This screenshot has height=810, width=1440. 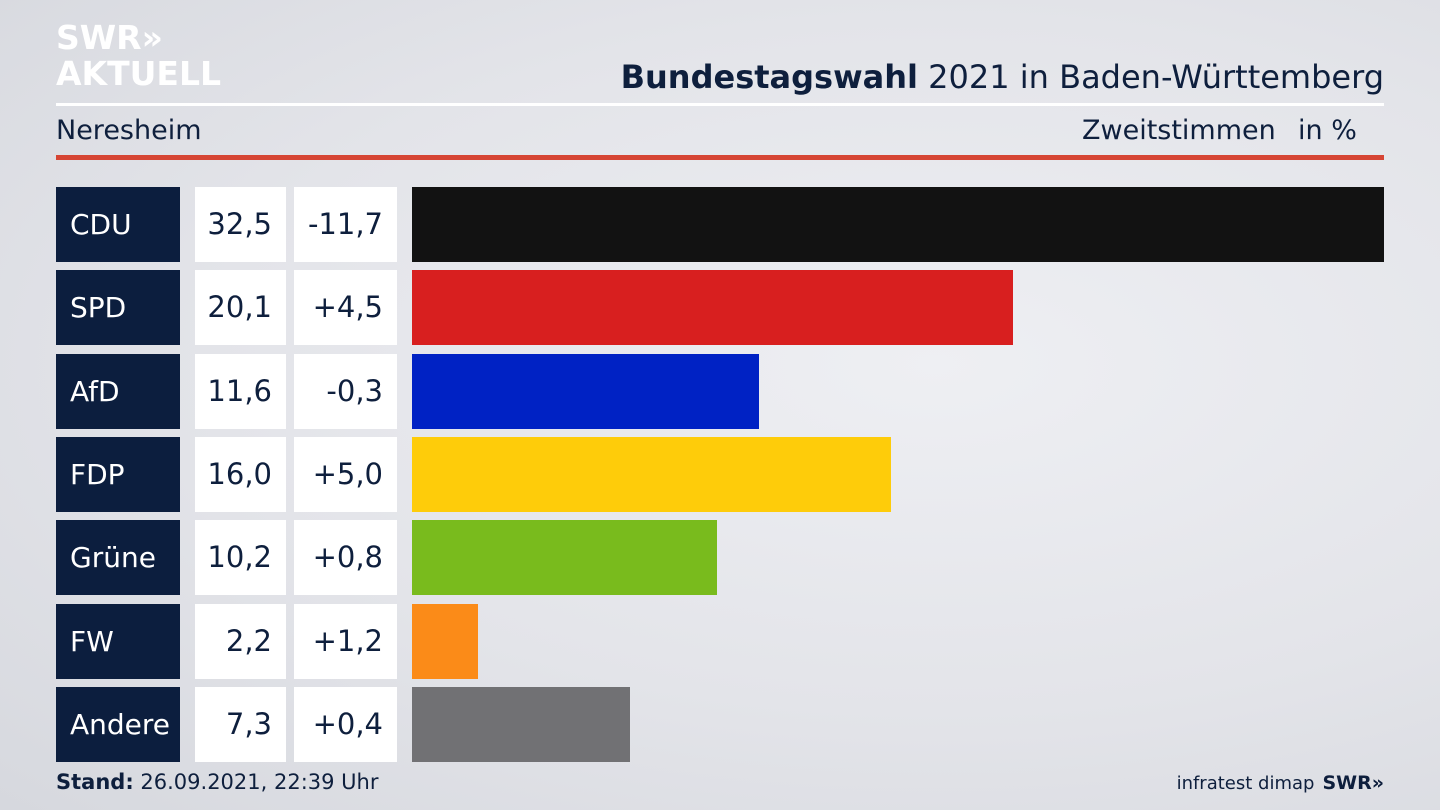 What do you see at coordinates (1353, 783) in the screenshot?
I see `swr-footer-logo: SWR»` at bounding box center [1353, 783].